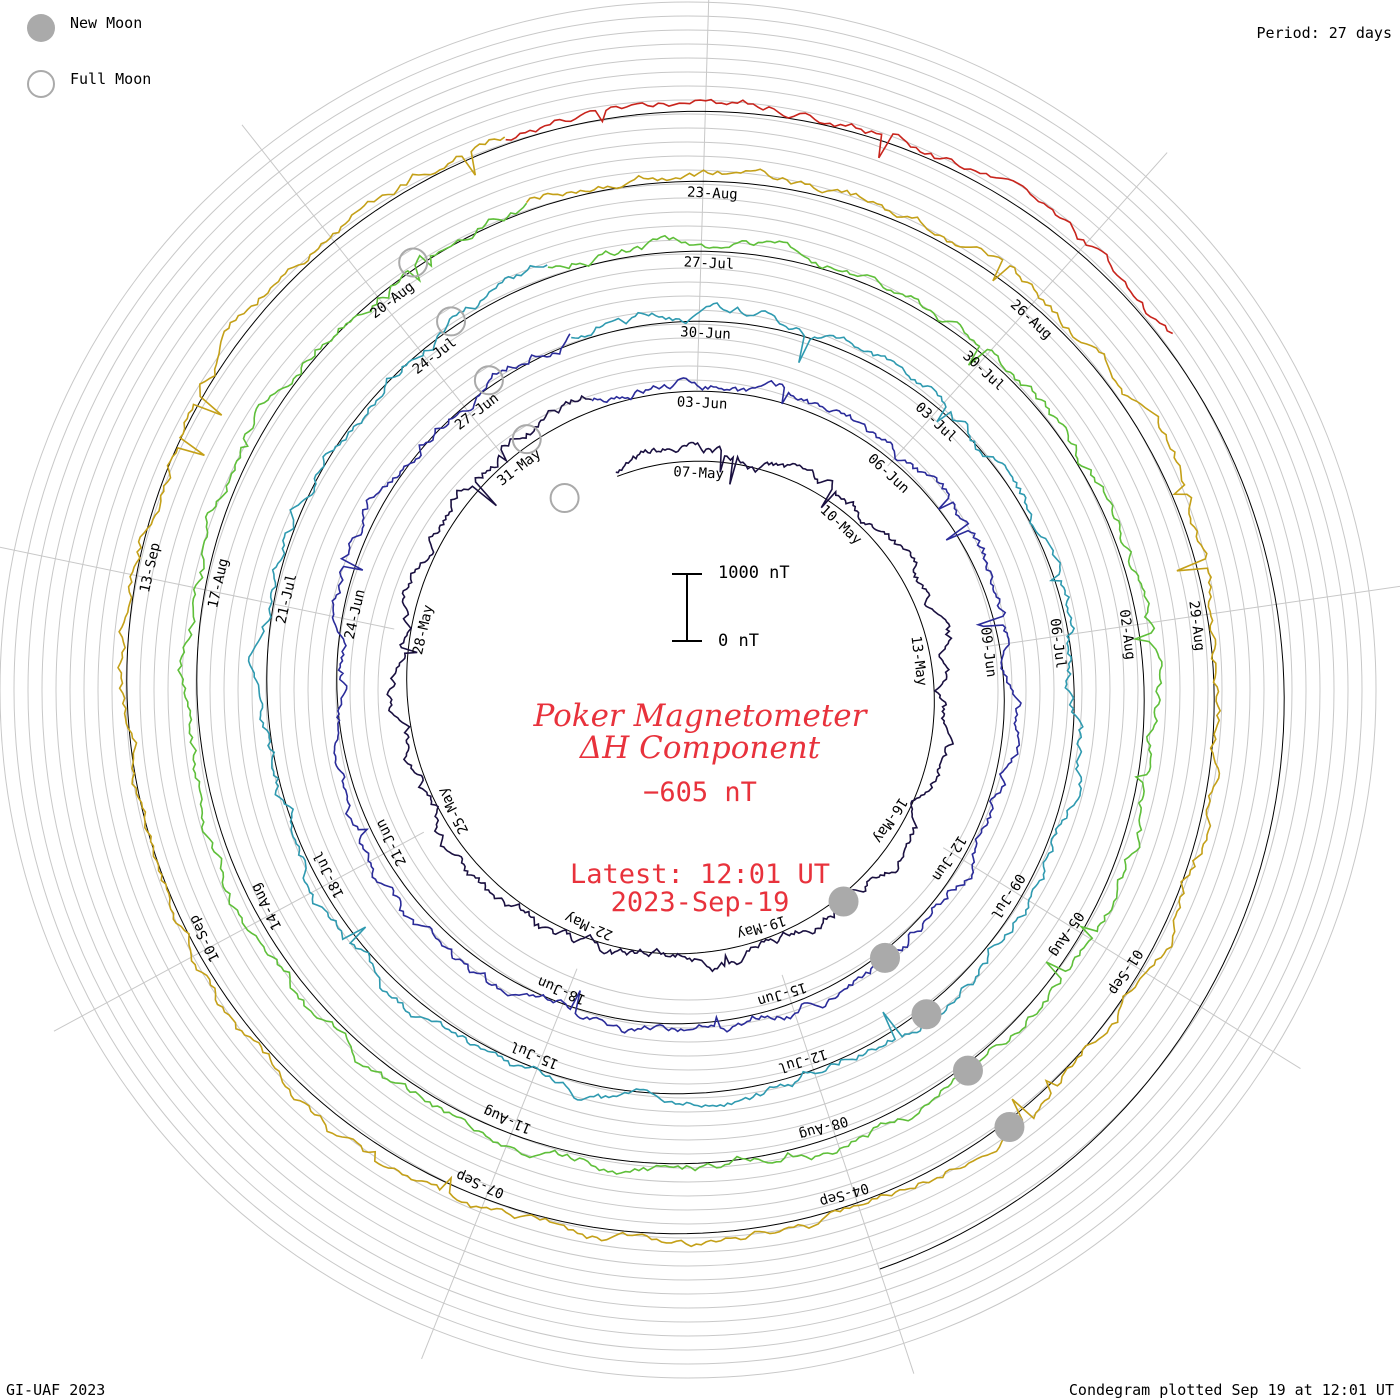 The height and width of the screenshot is (1400, 1400). What do you see at coordinates (700, 716) in the screenshot?
I see `chart-title: Poker Magnetometer` at bounding box center [700, 716].